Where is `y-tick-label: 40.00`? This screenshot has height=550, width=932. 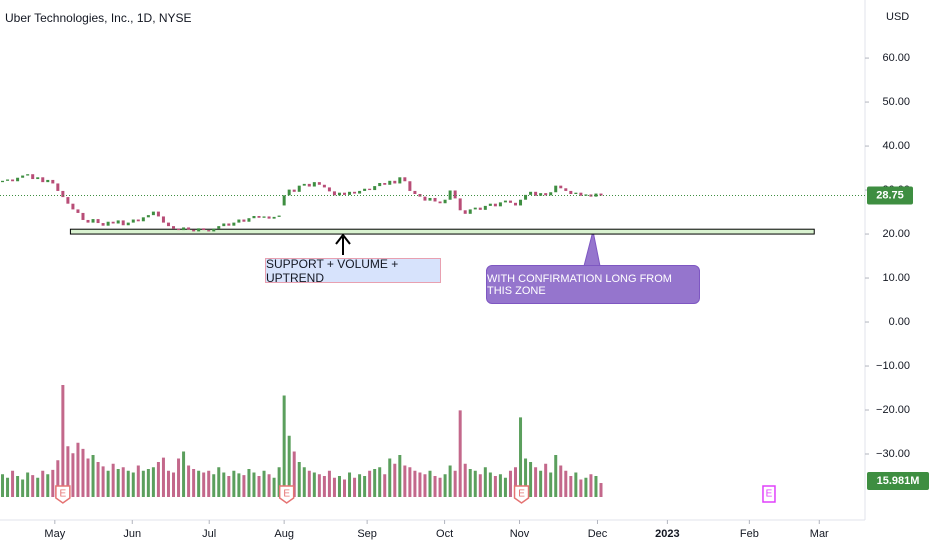 y-tick-label: 40.00 is located at coordinates (896, 146).